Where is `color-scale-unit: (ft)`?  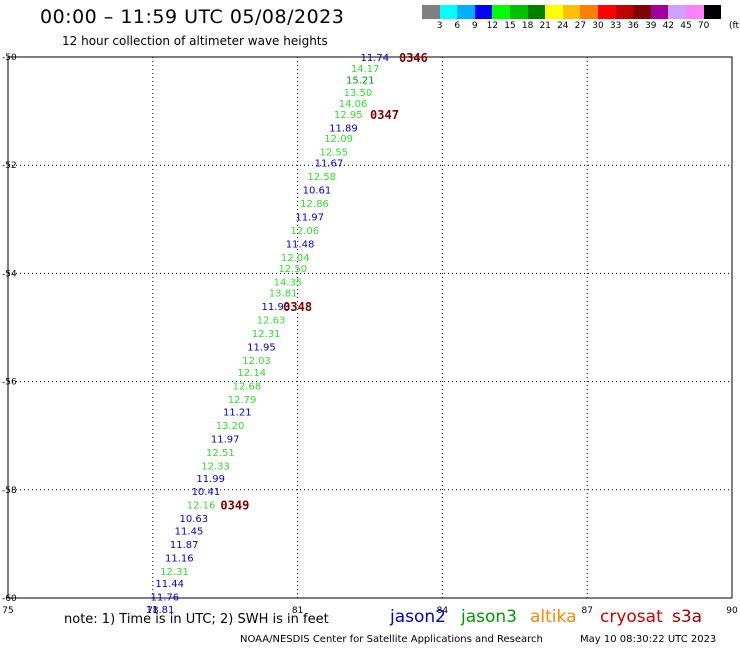
color-scale-unit: (ft) is located at coordinates (734, 26).